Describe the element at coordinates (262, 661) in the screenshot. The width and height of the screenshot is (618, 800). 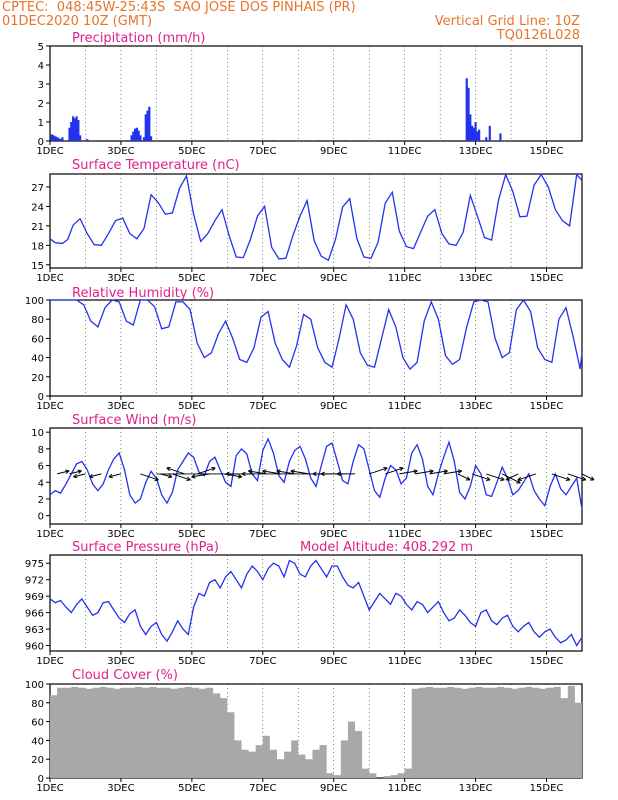
I see `x-tick-label-pres: 7DEC` at that location.